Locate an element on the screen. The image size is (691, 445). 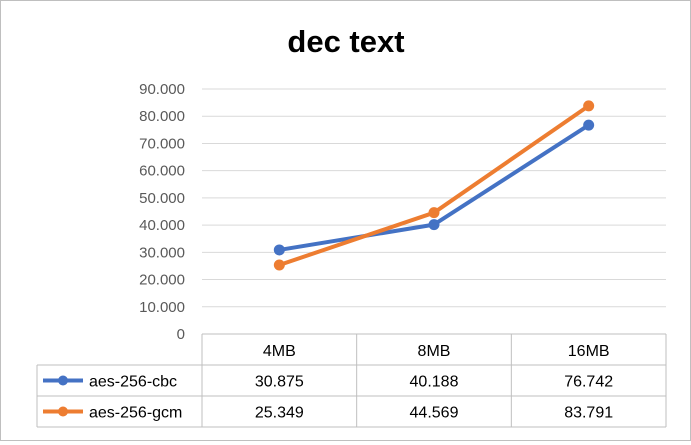
data-table-cell: 30.875 is located at coordinates (279, 382).